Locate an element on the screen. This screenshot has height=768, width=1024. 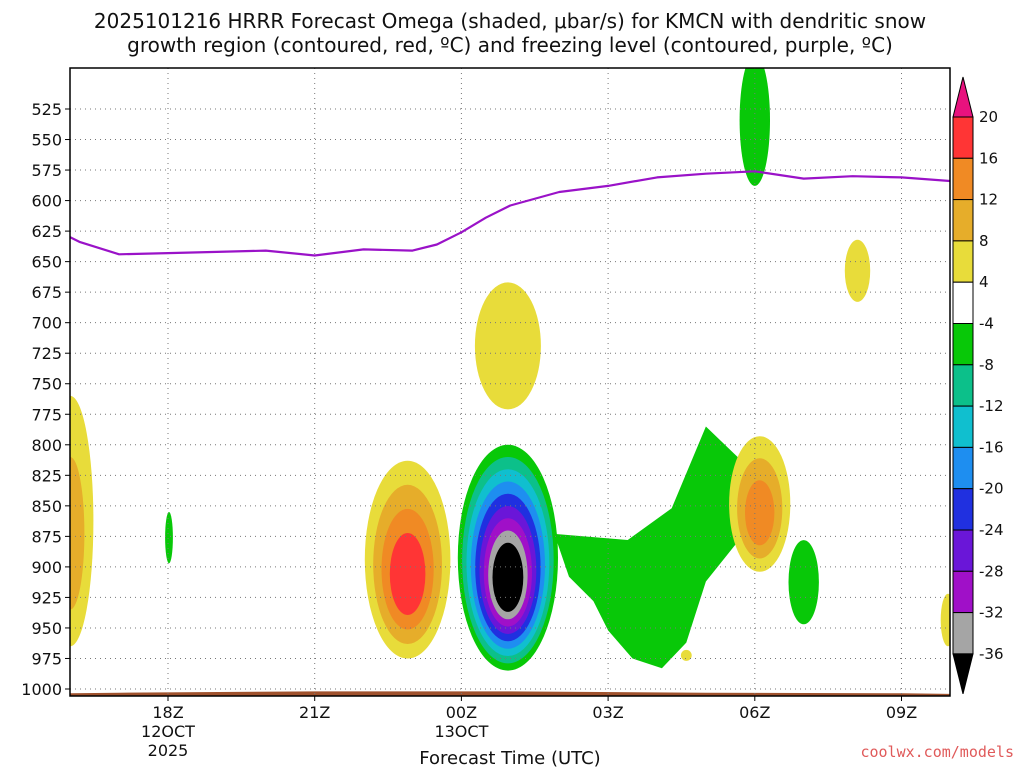
x-tick-year-18Z: 2025 is located at coordinates (168, 750).